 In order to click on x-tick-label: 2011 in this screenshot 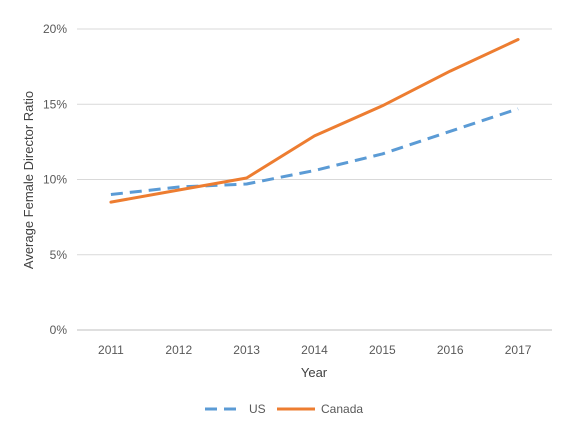, I will do `click(111, 350)`.